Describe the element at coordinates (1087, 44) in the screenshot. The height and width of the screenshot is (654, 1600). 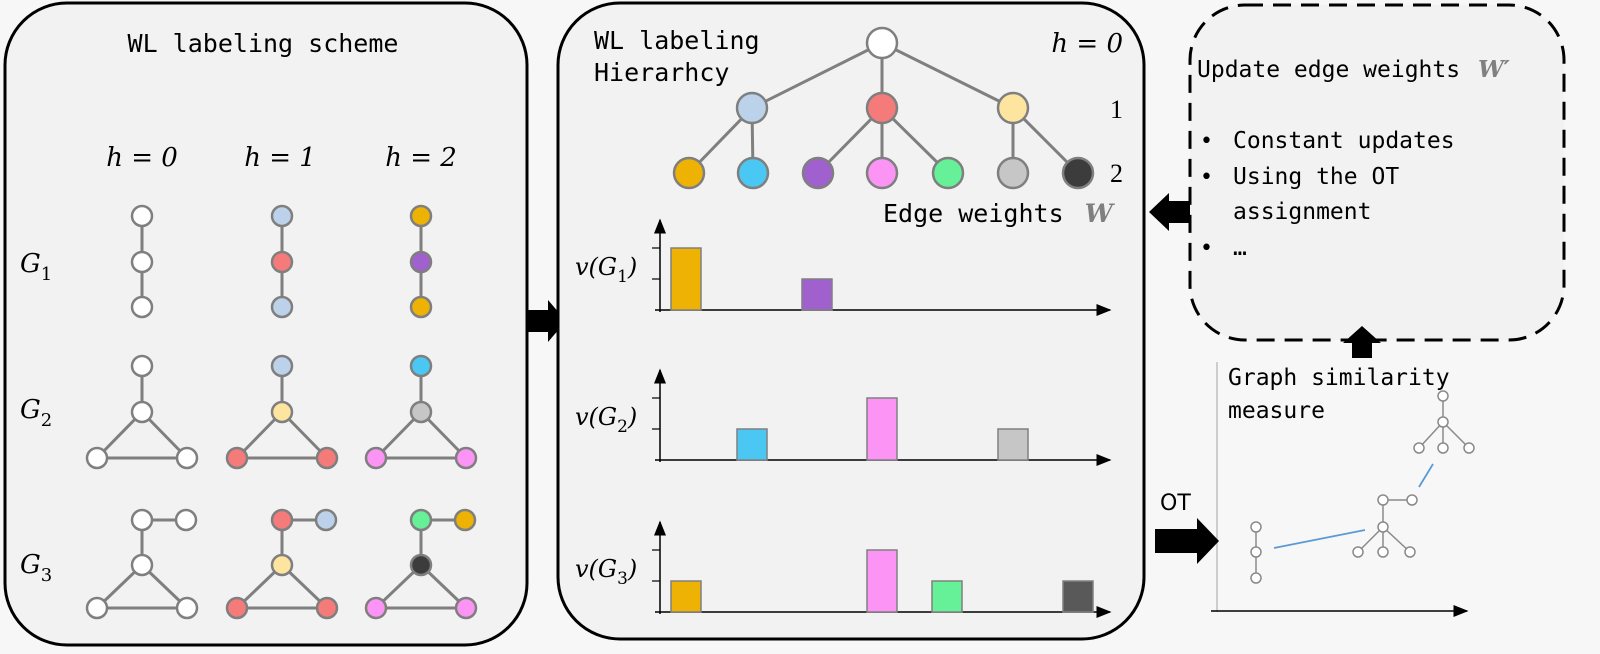
I see `level-label-h0: h = 0` at that location.